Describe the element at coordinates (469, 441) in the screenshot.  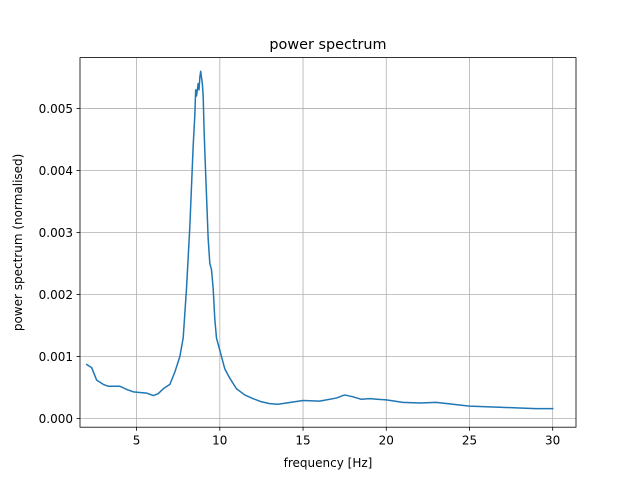
I see `x-tick-label: 25` at that location.